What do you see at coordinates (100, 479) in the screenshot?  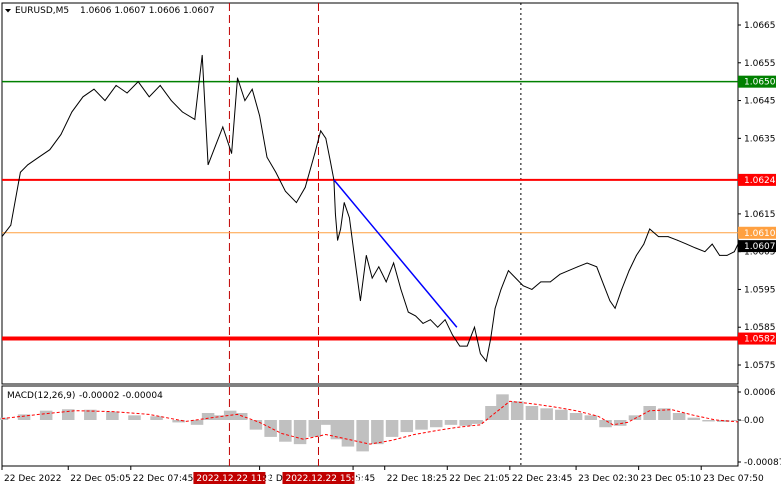 I see `time-tick-label-1: 22 Dec 05:05` at bounding box center [100, 479].